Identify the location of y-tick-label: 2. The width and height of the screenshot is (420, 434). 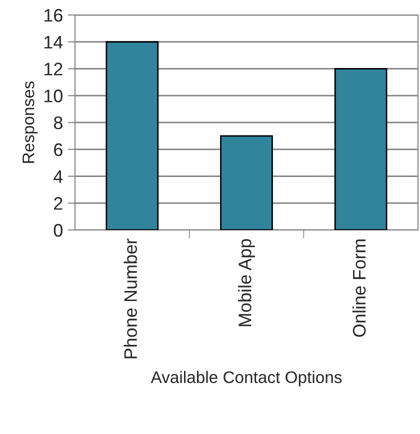
(58, 203).